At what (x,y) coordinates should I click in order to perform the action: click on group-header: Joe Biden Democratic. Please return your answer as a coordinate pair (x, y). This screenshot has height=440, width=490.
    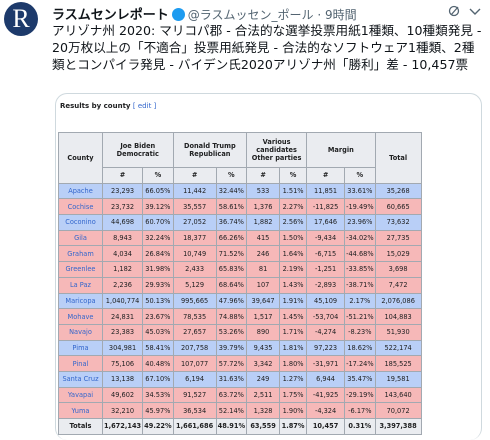
    Looking at the image, I should click on (138, 150).